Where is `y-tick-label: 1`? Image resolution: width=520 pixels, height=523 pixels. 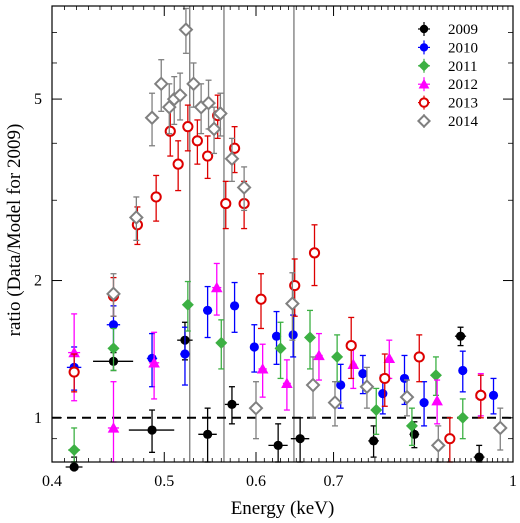
y-tick-label: 1 is located at coordinates (38, 418).